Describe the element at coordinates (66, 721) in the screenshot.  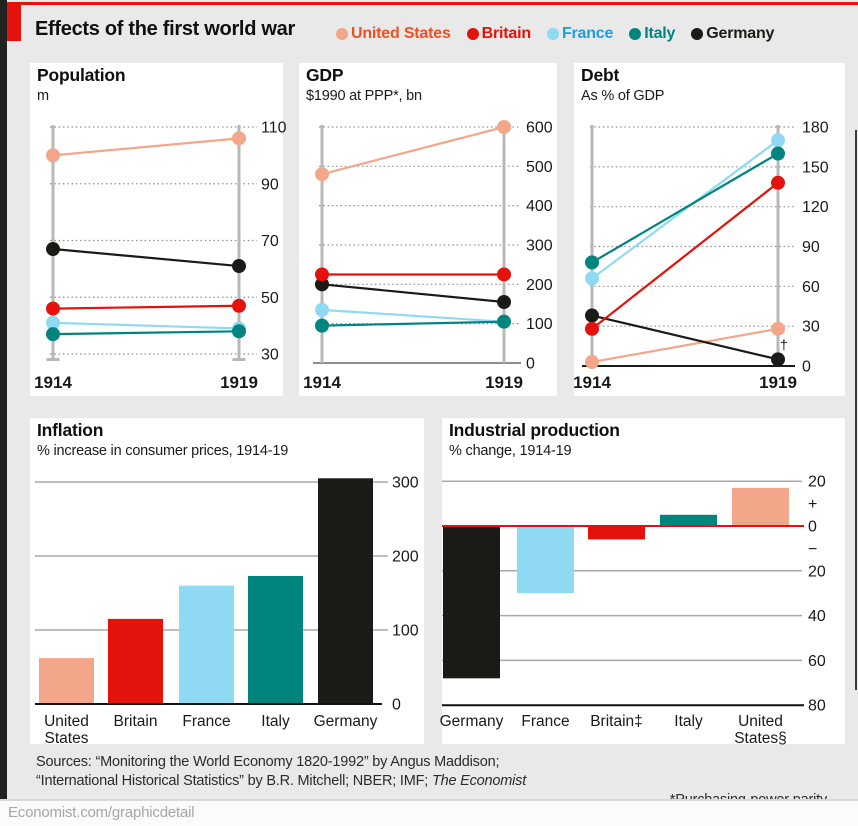
I see `category-label: United` at that location.